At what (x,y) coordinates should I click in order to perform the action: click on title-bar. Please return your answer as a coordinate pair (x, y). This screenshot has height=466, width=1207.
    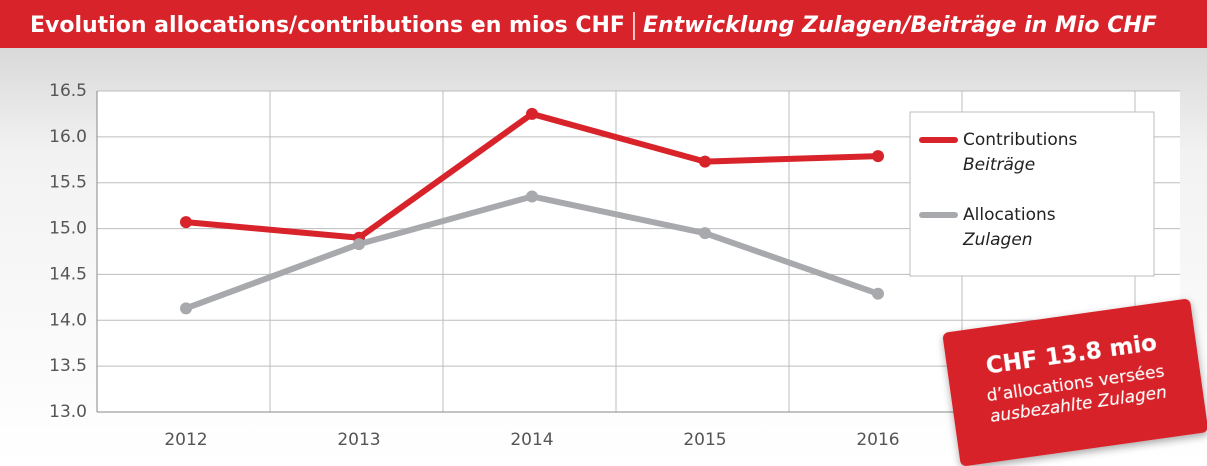
    Looking at the image, I should click on (603, 24).